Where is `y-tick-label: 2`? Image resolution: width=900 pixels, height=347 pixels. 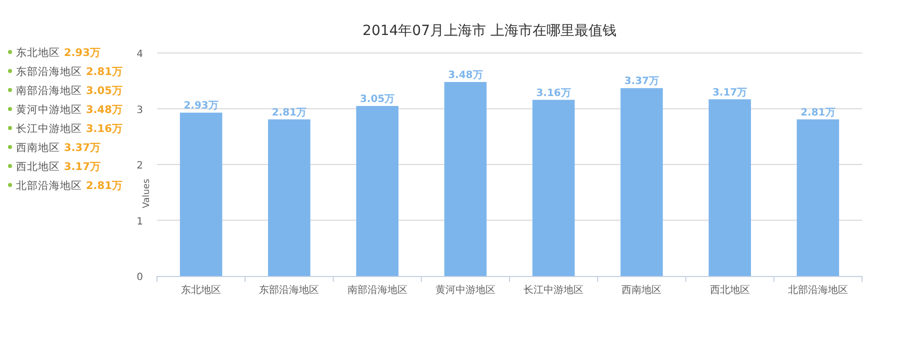 y-tick-label: 2 is located at coordinates (139, 166).